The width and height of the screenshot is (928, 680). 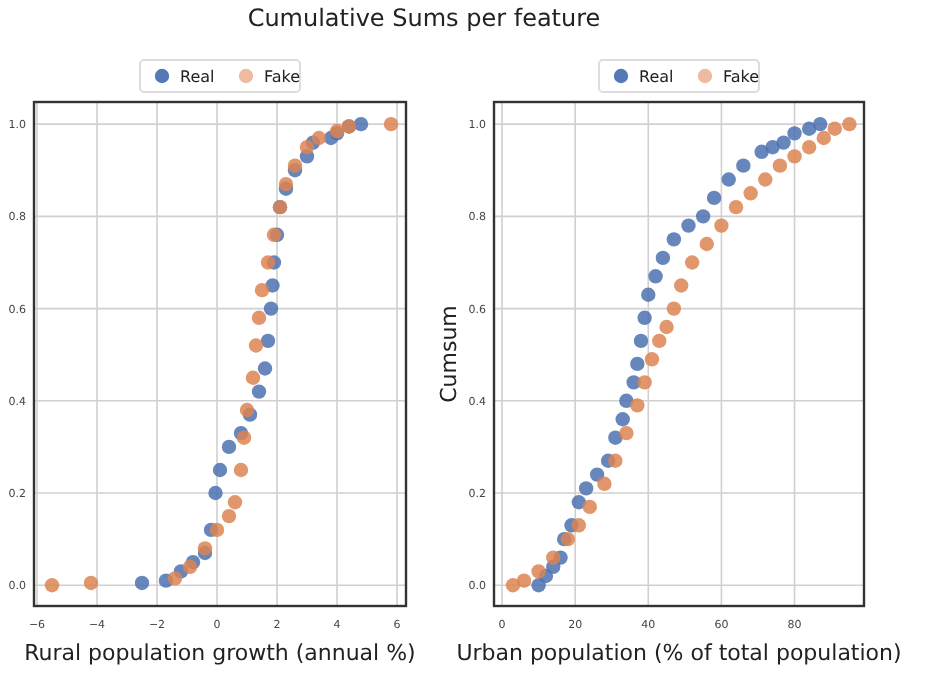 I want to click on x-axis-title: Rural population growth (annual %), so click(x=220, y=653).